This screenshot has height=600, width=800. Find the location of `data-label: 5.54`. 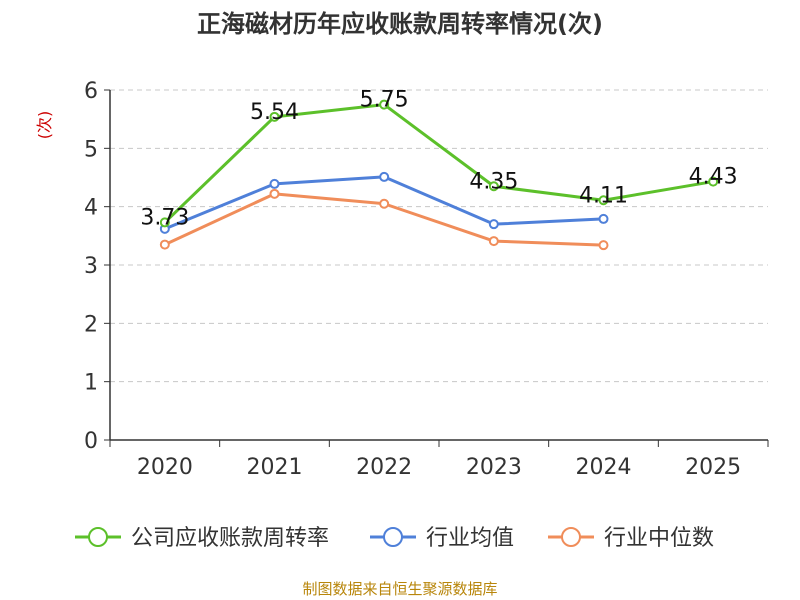

data-label: 5.54 is located at coordinates (274, 112).